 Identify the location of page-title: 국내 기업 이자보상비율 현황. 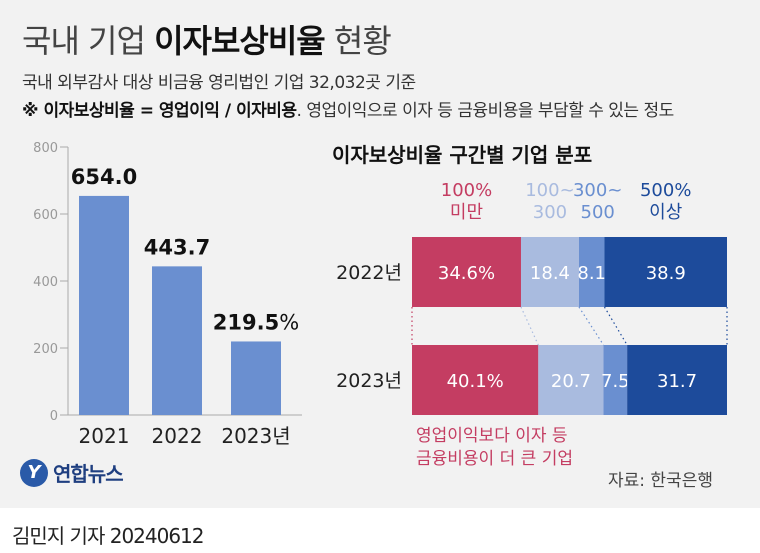
(207, 41).